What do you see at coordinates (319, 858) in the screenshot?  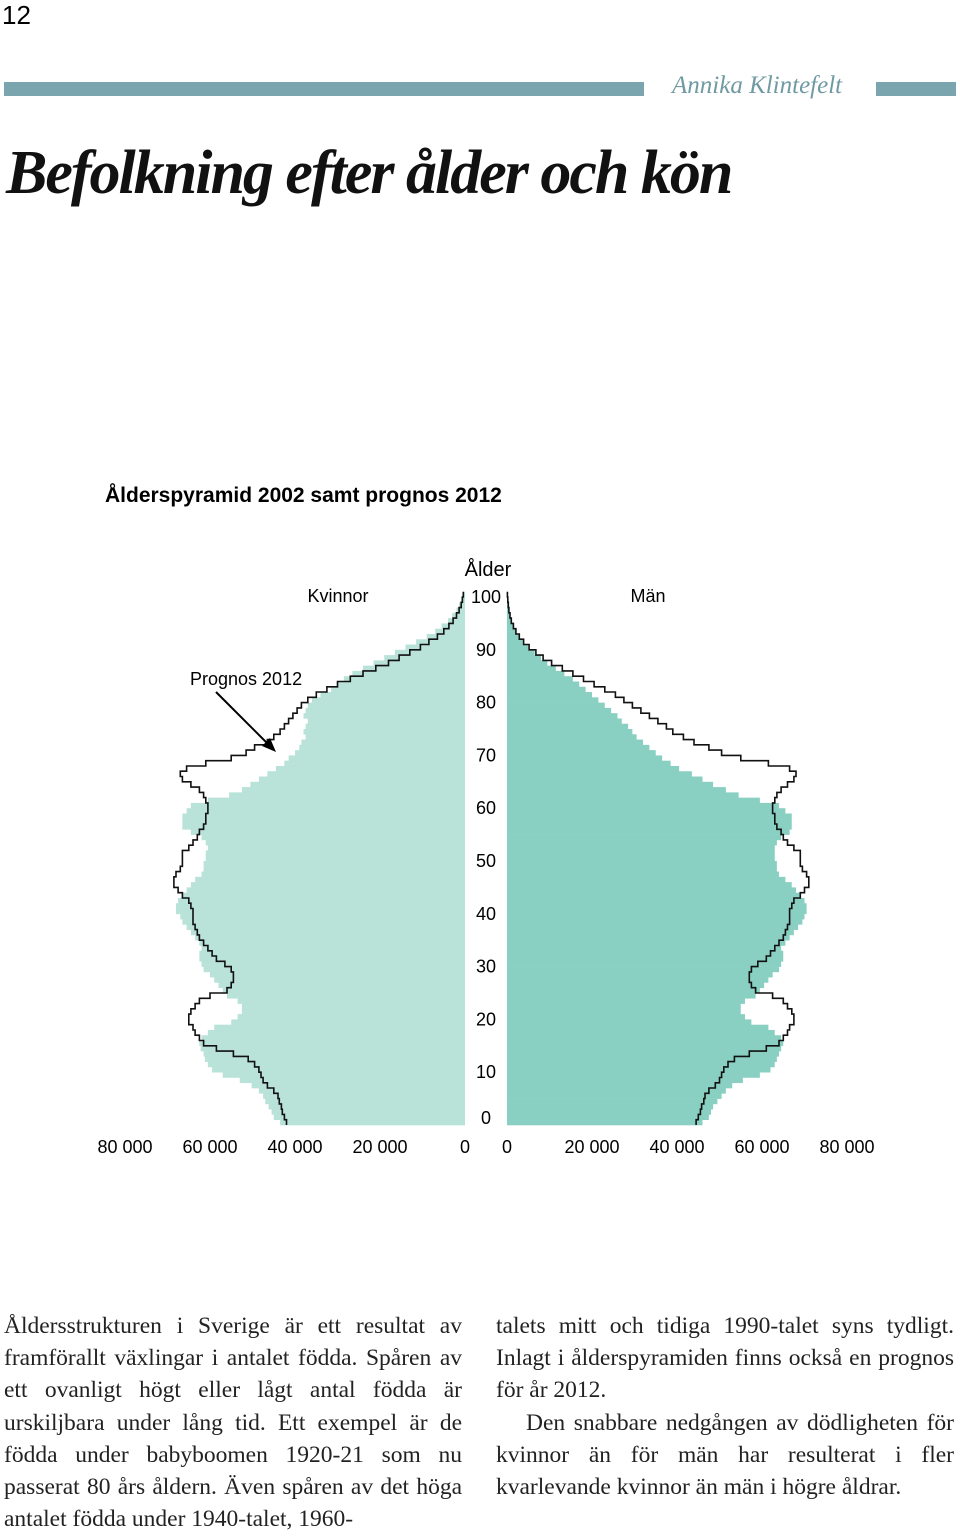 I see `prognos-kvinnor-line` at bounding box center [319, 858].